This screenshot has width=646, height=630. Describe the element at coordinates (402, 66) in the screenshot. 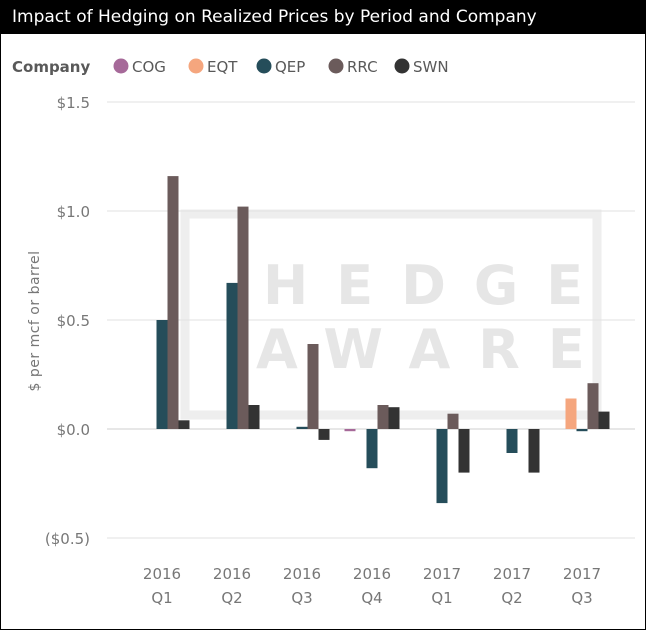

I see `legend-marker-swn` at that location.